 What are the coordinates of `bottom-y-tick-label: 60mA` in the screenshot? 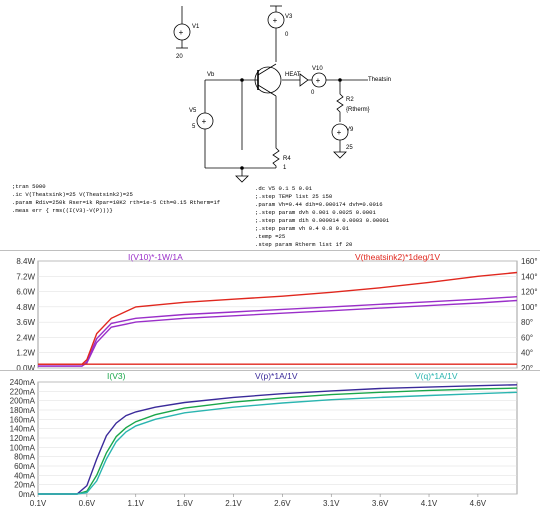 It's located at (25, 466).